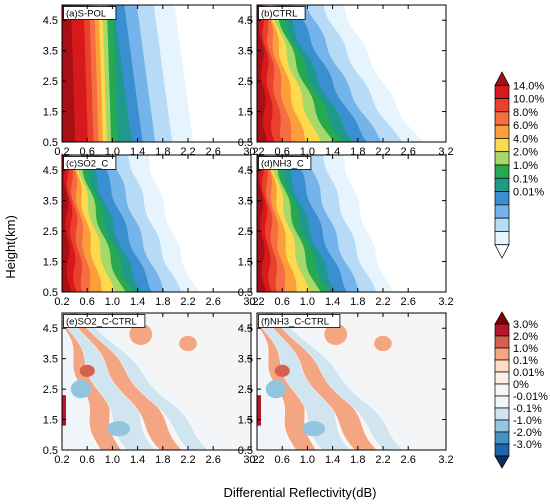 This screenshot has width=550, height=504. Describe the element at coordinates (527, 409) in the screenshot. I see `colorbar-label: -0.1%` at that location.